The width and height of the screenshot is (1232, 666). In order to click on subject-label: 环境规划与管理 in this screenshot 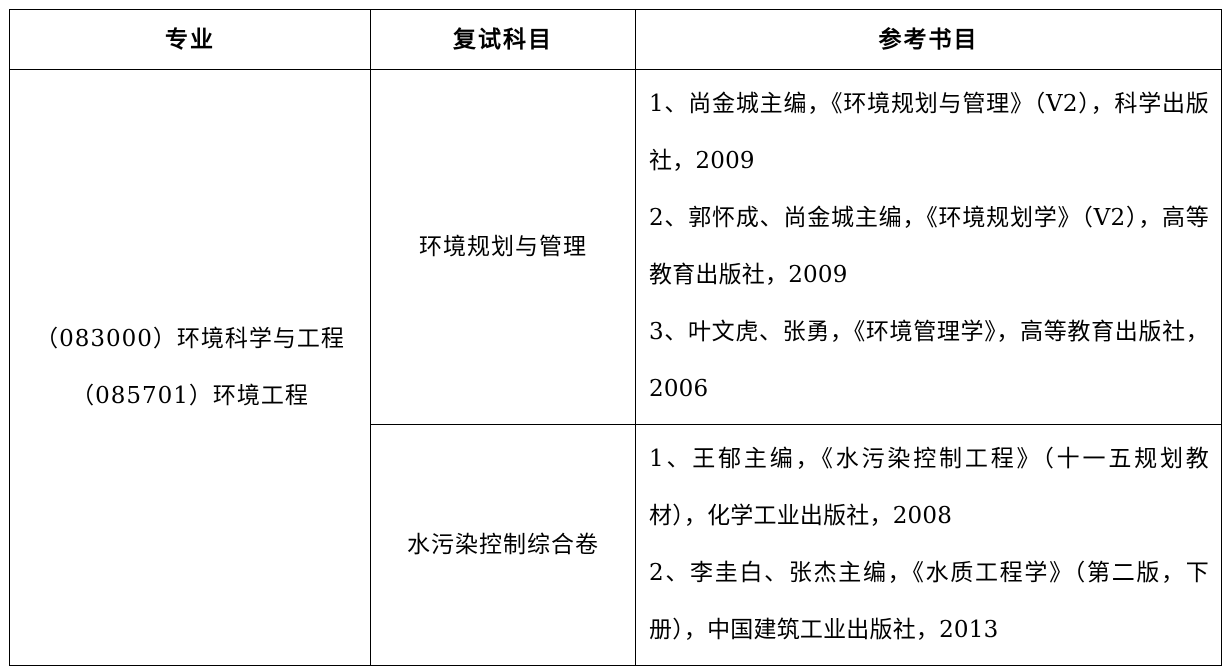, I will do `click(503, 246)`.